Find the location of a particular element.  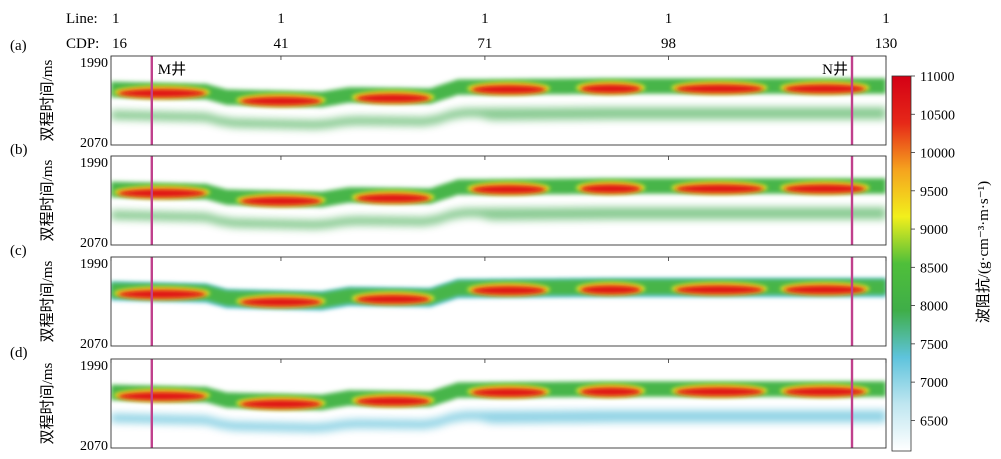

cdp-label: CDP: is located at coordinates (82, 44).